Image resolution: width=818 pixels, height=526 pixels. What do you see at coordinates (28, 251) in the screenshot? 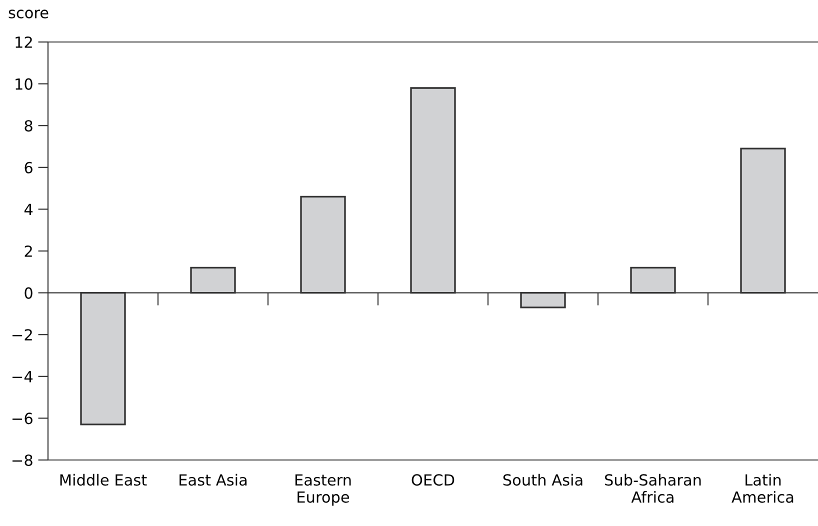
I see `y-tick-label: 2` at bounding box center [28, 251].